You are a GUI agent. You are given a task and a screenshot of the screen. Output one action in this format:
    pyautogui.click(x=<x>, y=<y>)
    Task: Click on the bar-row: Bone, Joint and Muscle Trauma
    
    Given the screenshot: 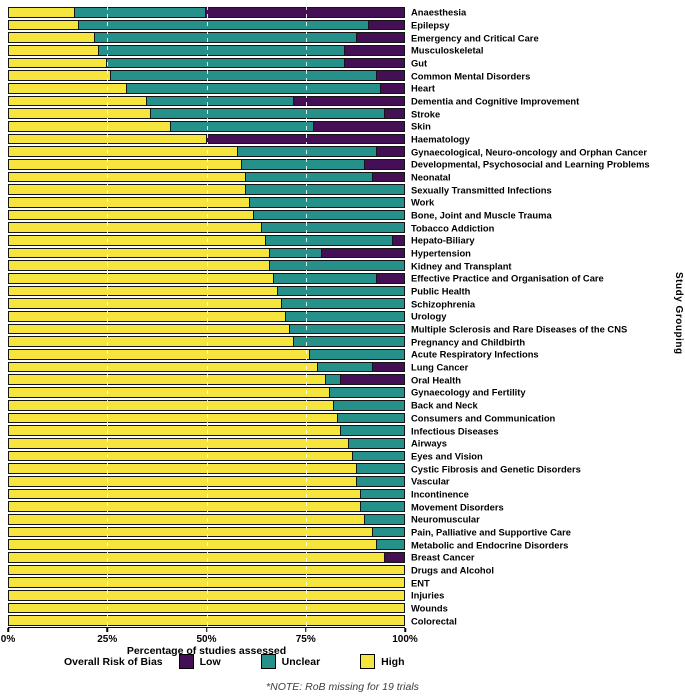 What is the action you would take?
    pyautogui.click(x=280, y=215)
    